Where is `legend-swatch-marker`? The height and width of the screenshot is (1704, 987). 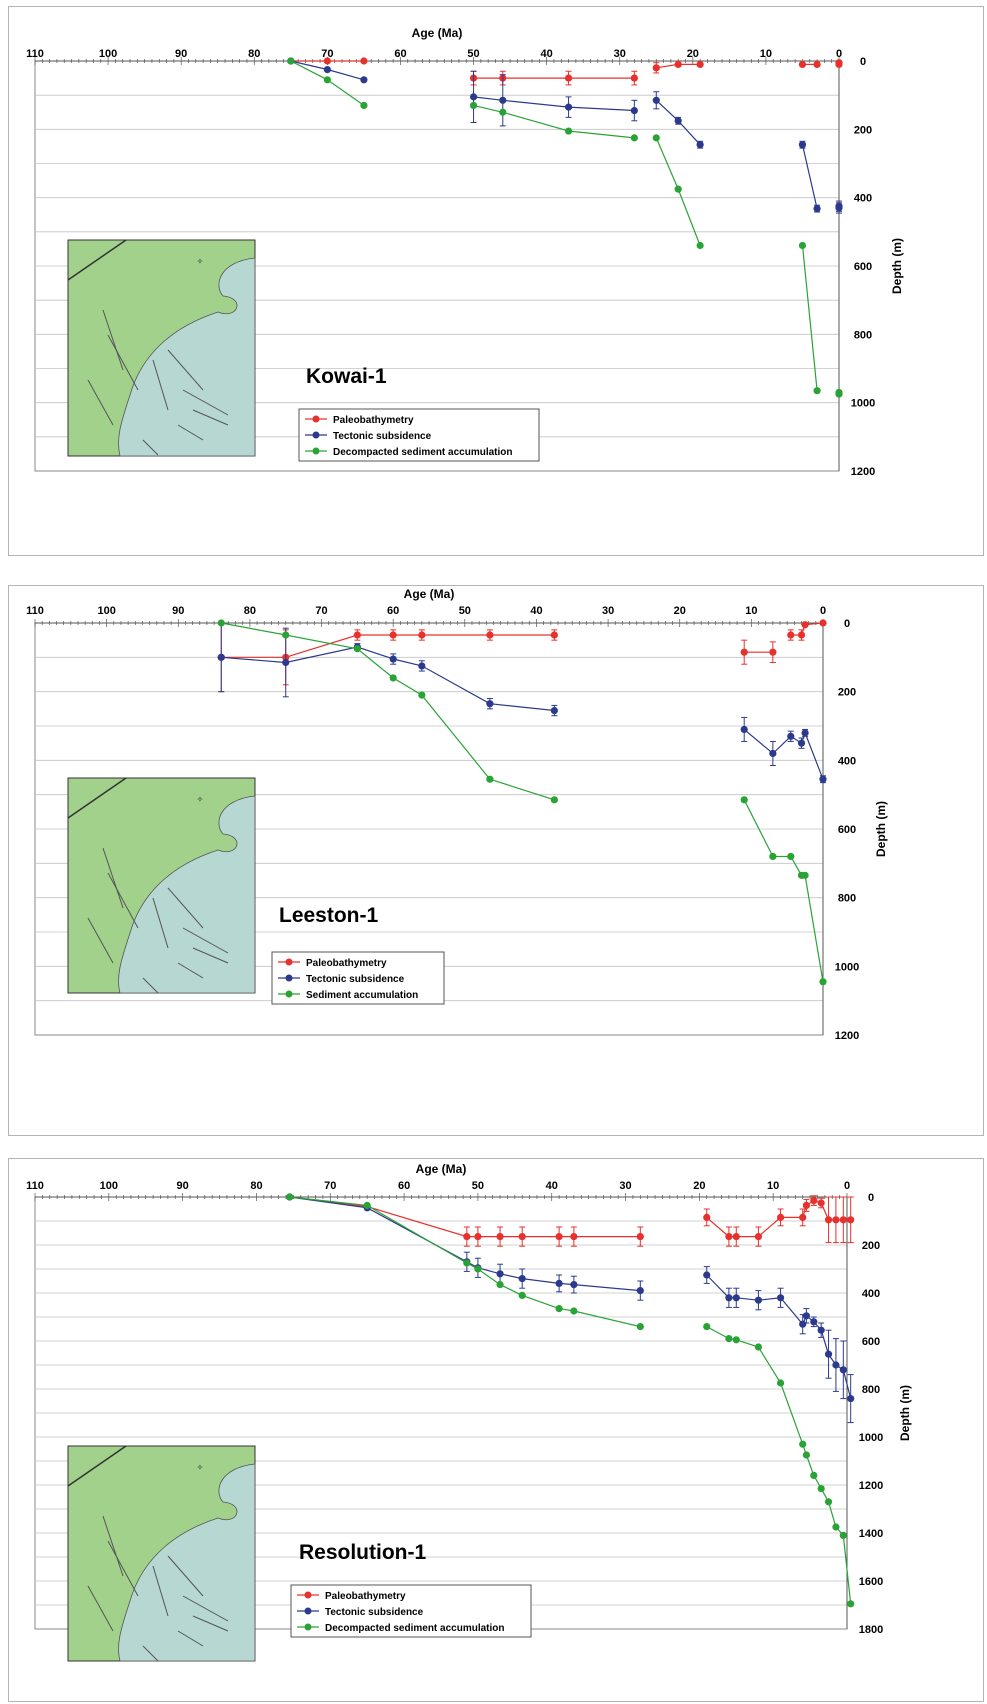 legend-swatch-marker is located at coordinates (308, 1595).